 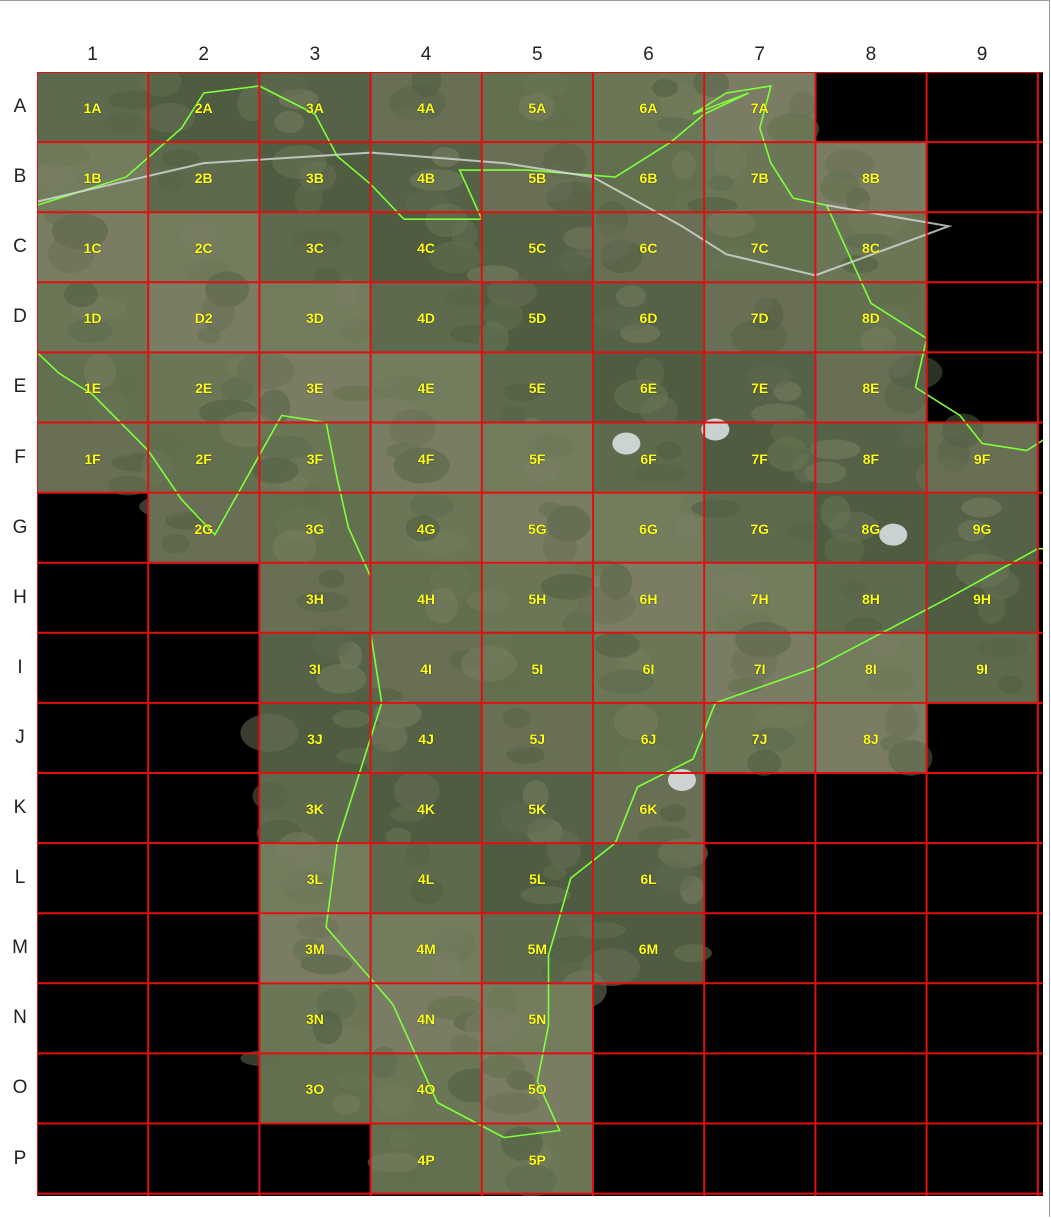 What do you see at coordinates (426, 738) in the screenshot?
I see `grid-cell-label-4J: 4J` at bounding box center [426, 738].